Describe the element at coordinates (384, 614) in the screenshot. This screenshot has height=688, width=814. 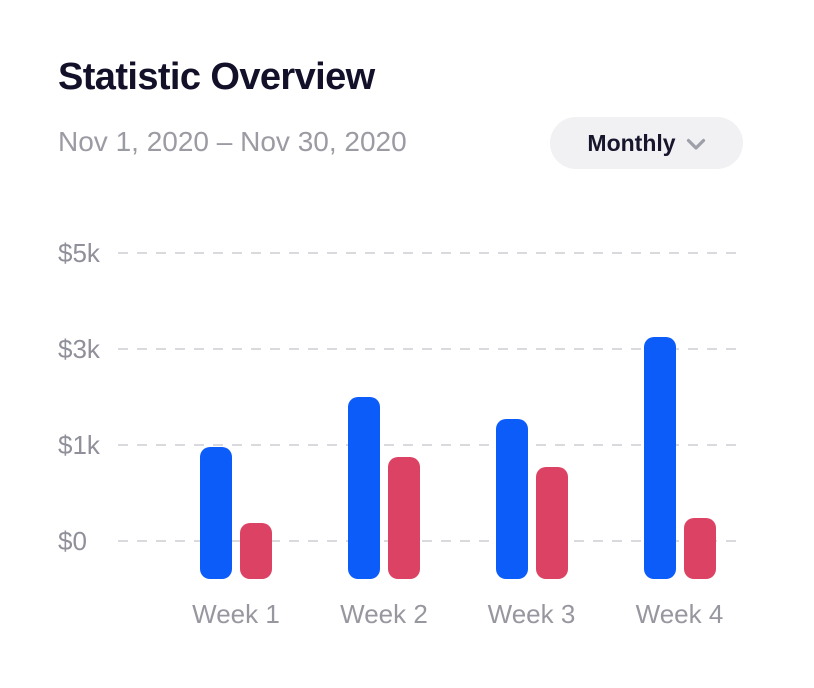
I see `x-axis-category-label: Week 2` at that location.